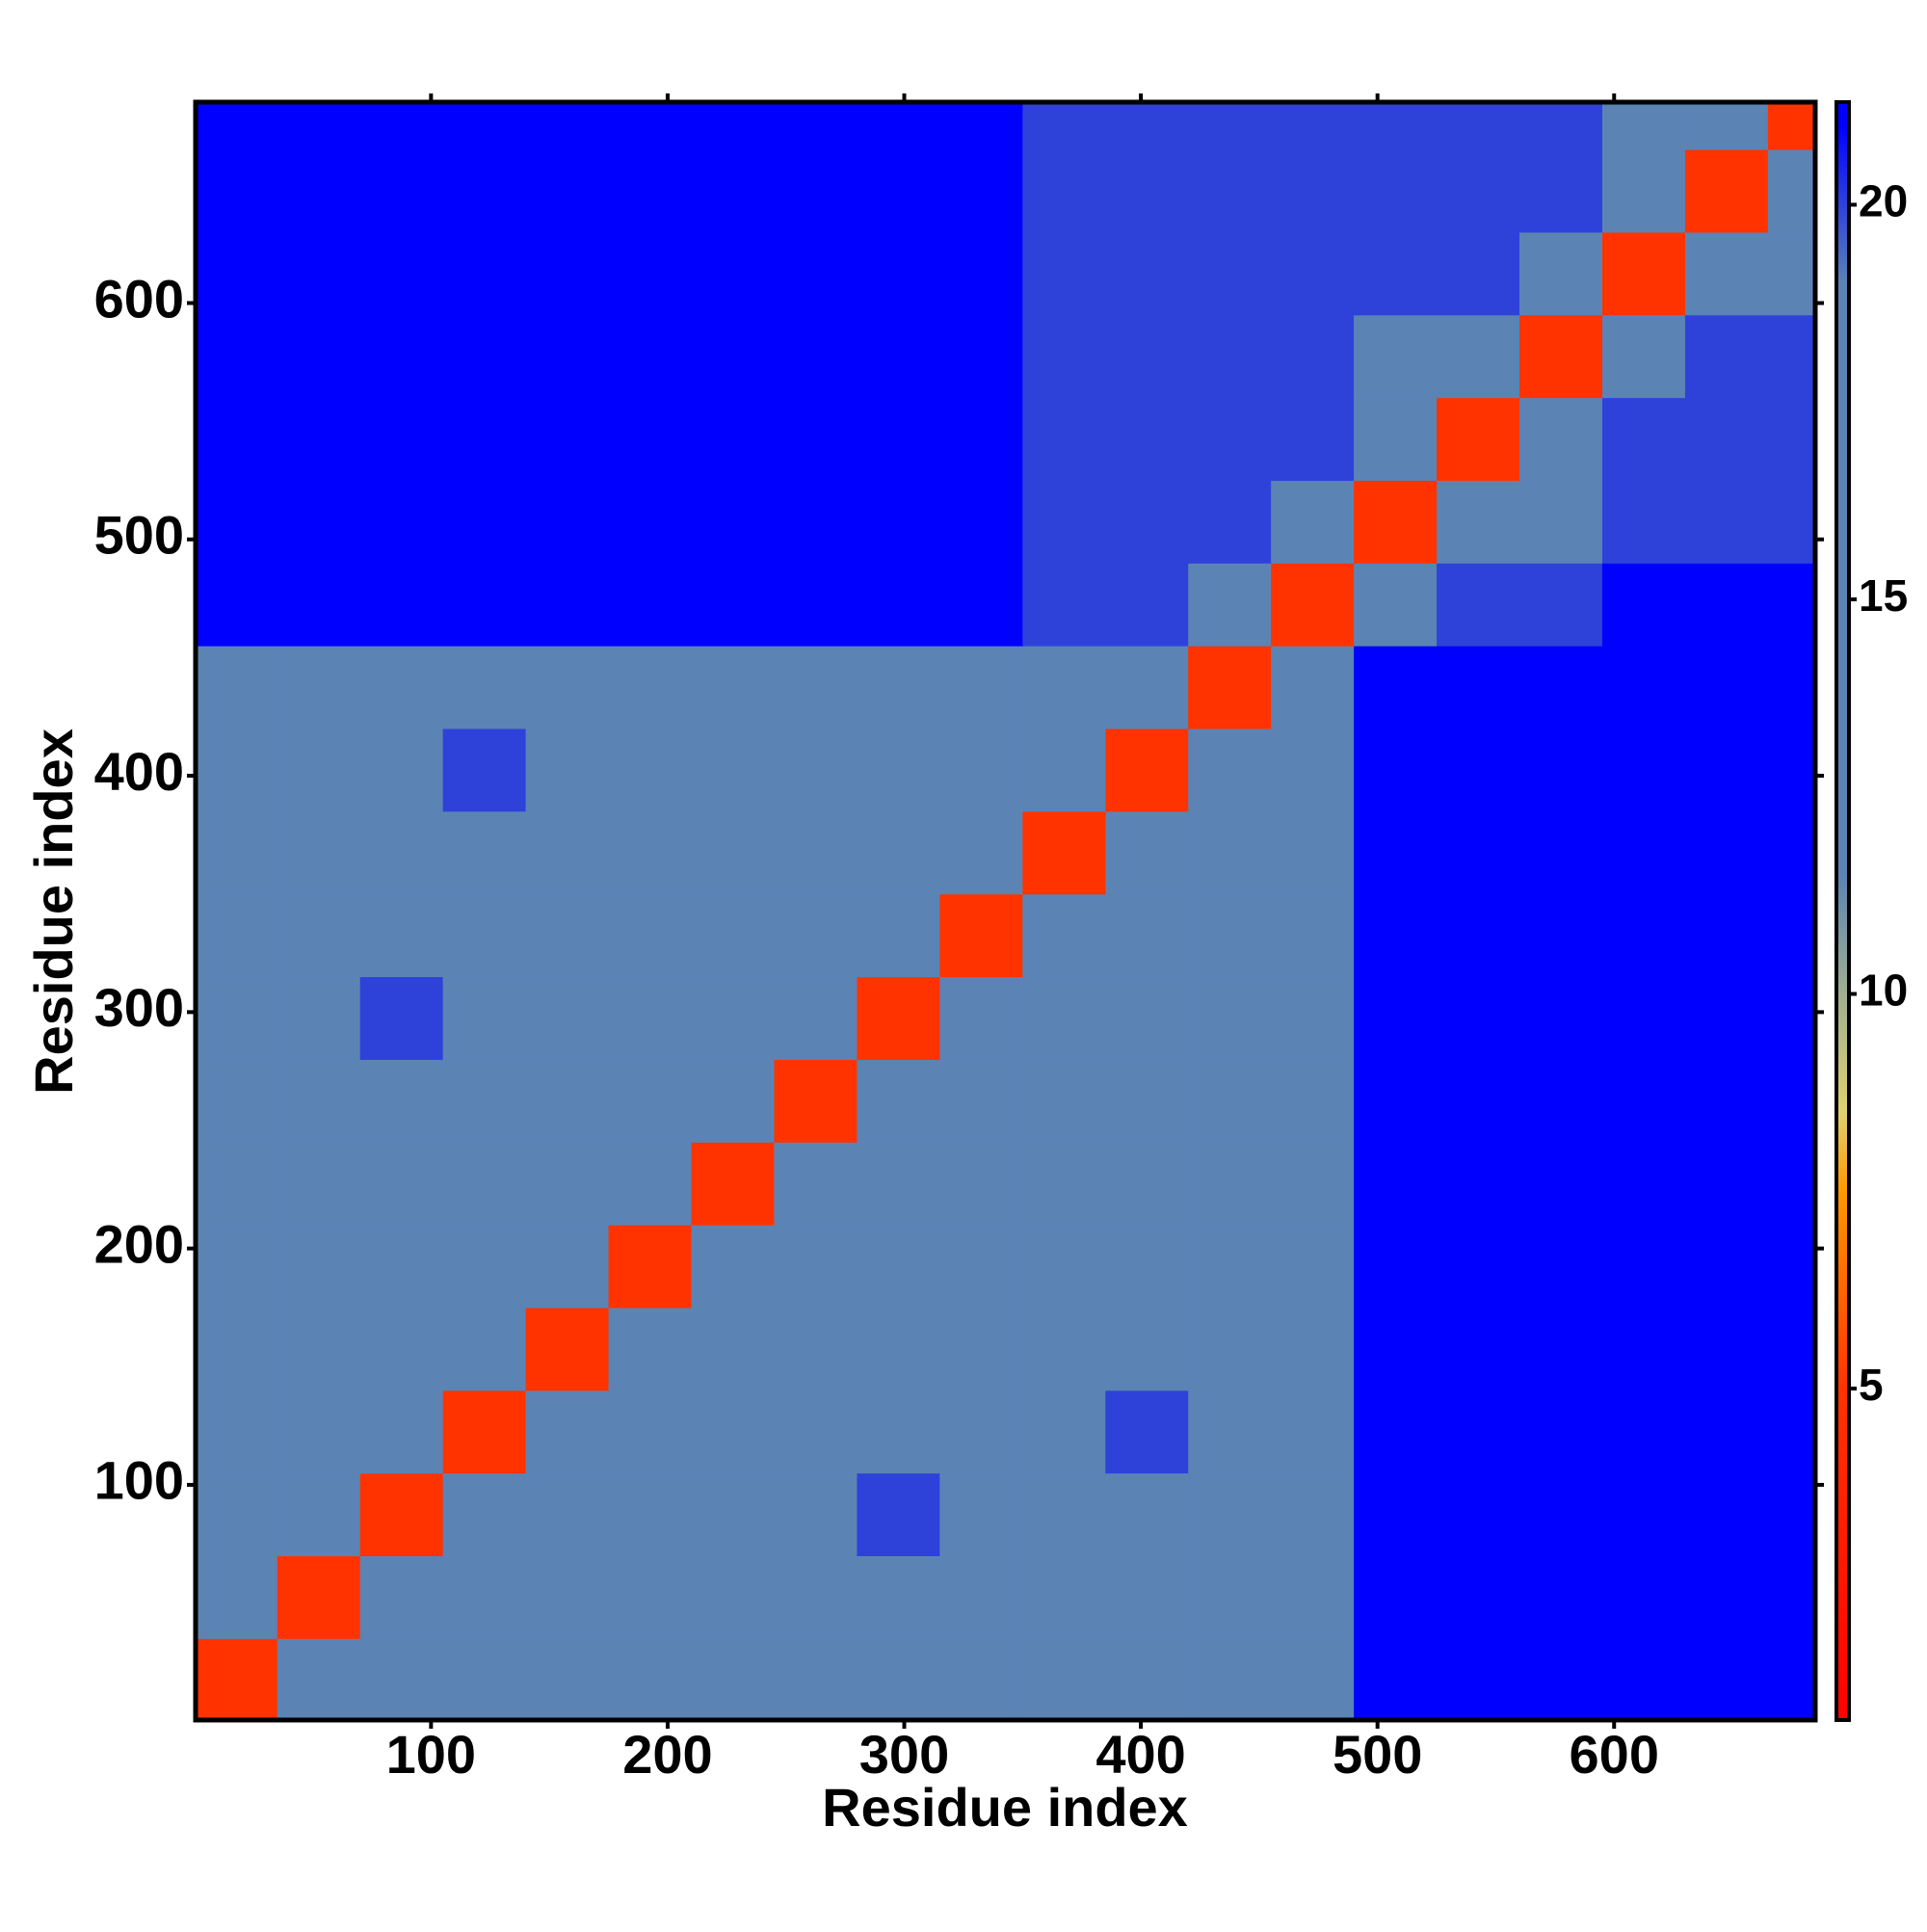  Describe the element at coordinates (139, 771) in the screenshot. I see `y-tick-label: 400` at that location.